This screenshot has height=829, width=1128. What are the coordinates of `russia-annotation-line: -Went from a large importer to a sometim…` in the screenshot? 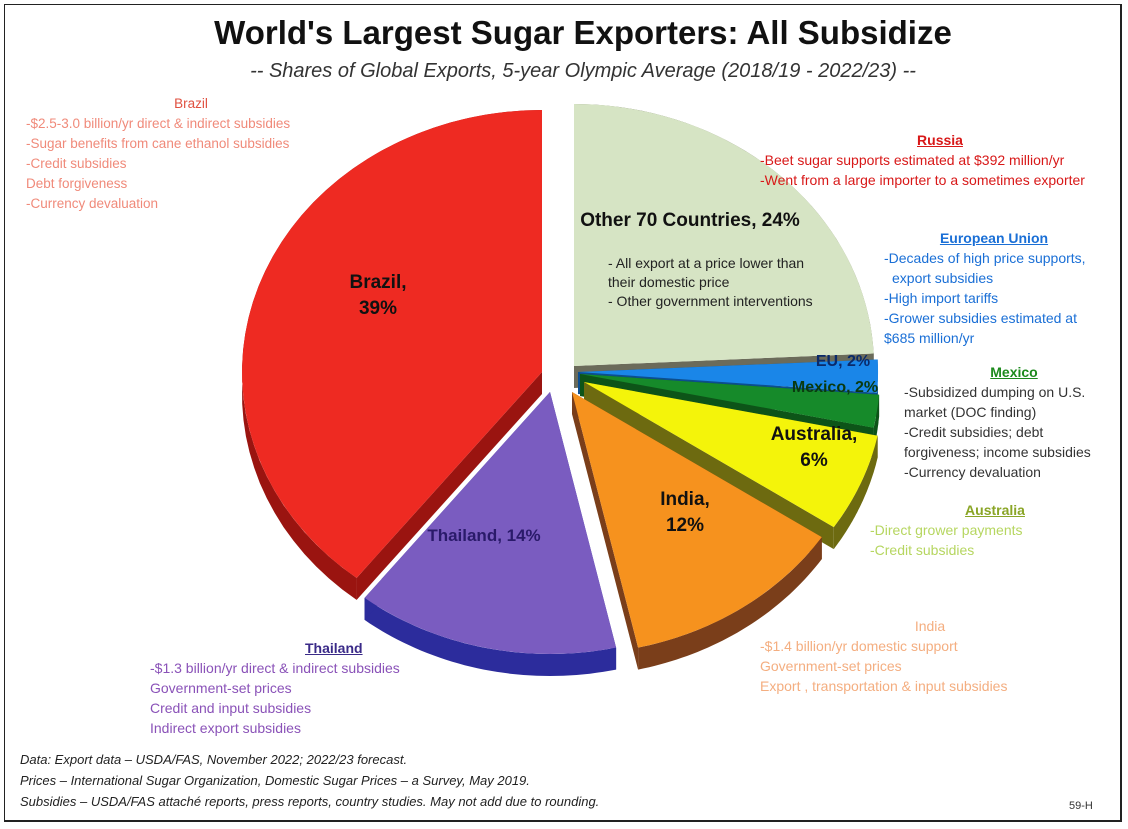 It's located at (922, 180).